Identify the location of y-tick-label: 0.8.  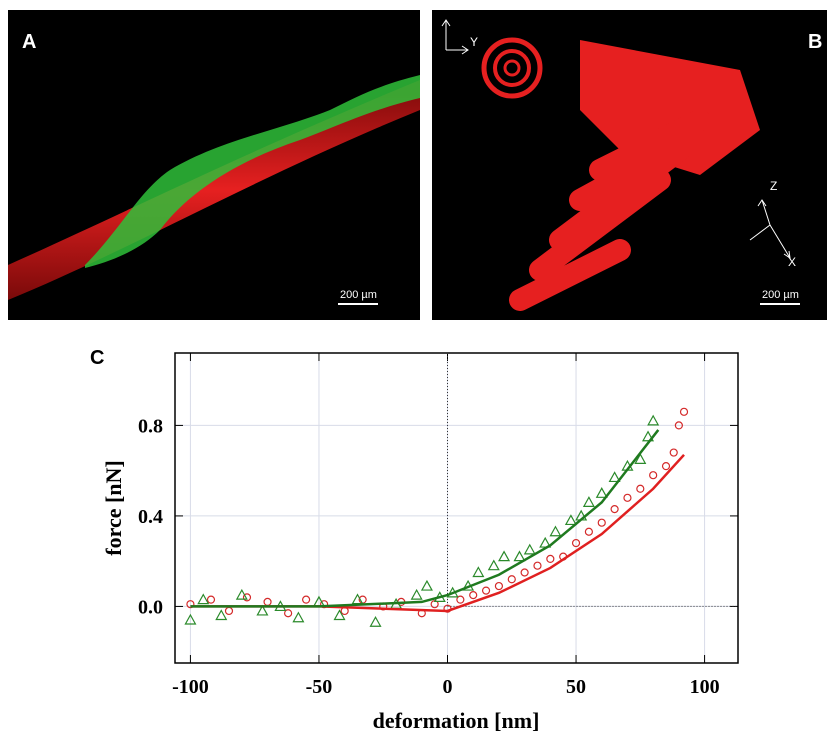
(150, 426).